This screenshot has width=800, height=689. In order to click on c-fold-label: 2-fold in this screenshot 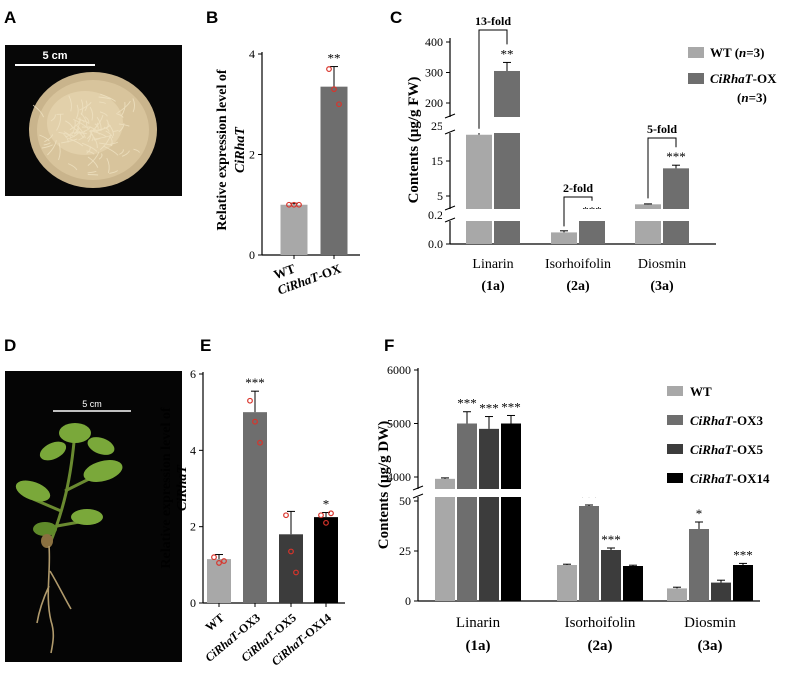, I will do `click(578, 188)`.